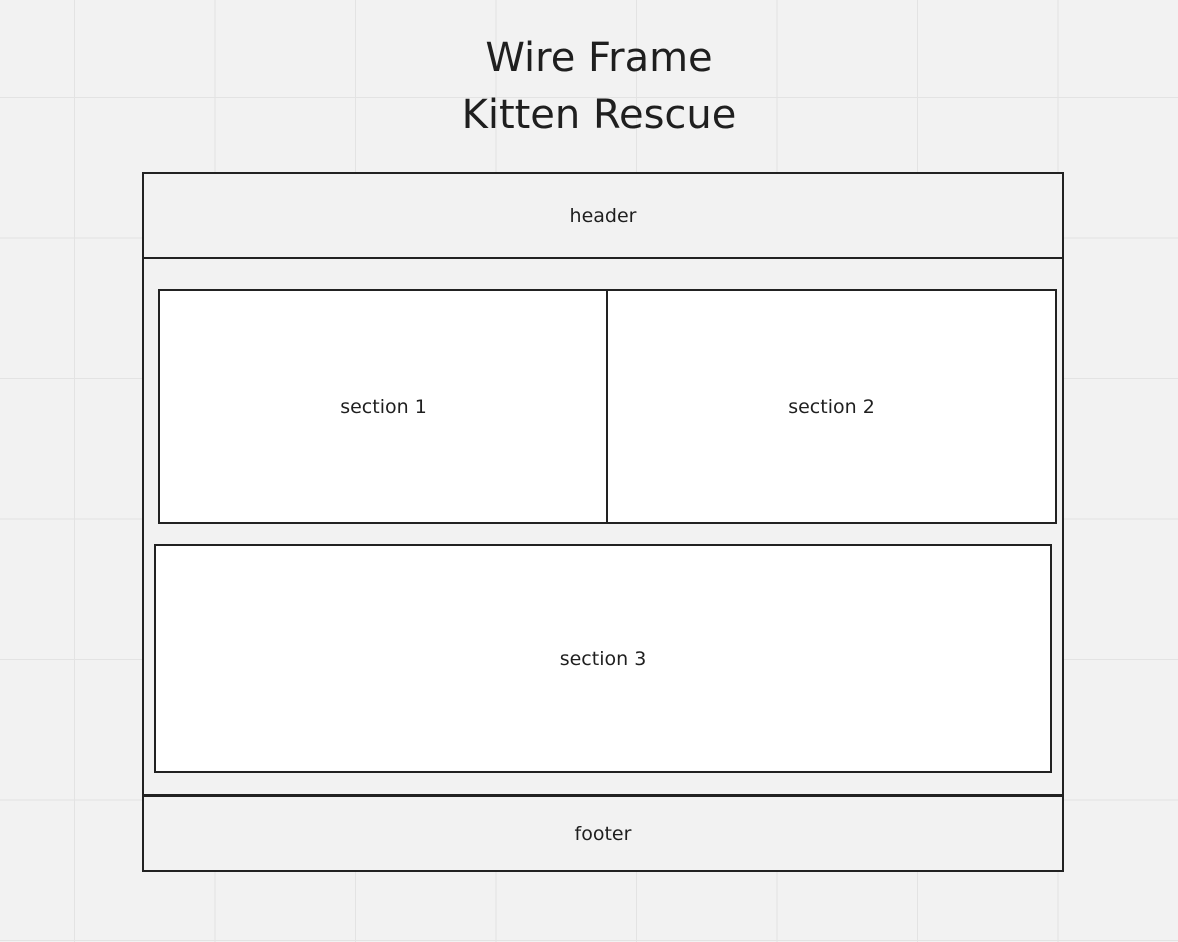 The height and width of the screenshot is (942, 1178). I want to click on header-box: header, so click(603, 215).